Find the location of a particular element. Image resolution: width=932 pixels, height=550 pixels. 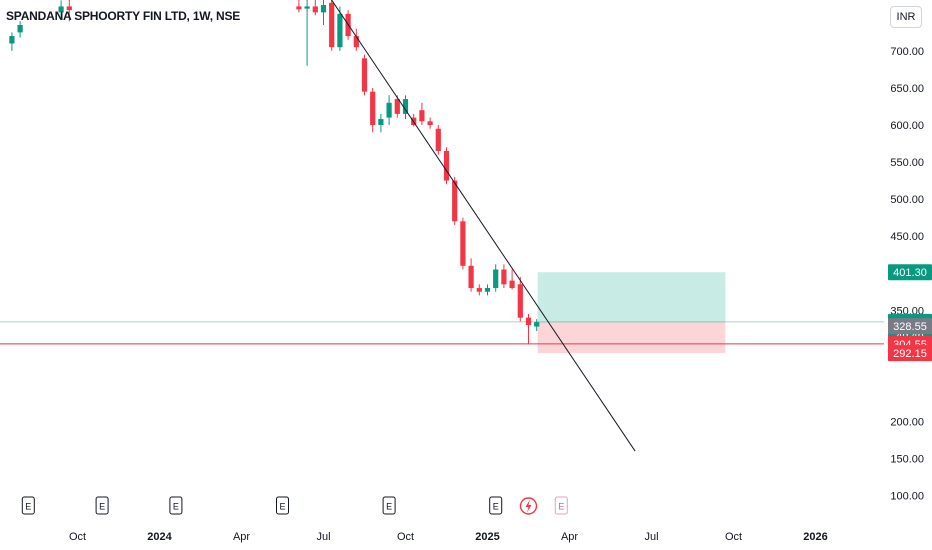

horizontal-lines is located at coordinates (442, 333).